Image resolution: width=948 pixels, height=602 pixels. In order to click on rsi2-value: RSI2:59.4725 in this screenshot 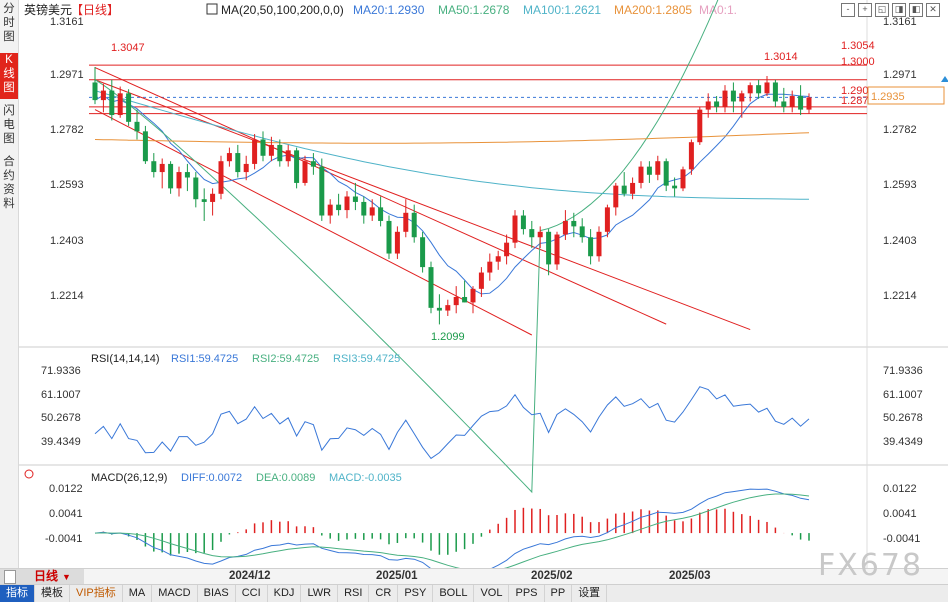, I will do `click(285, 359)`.